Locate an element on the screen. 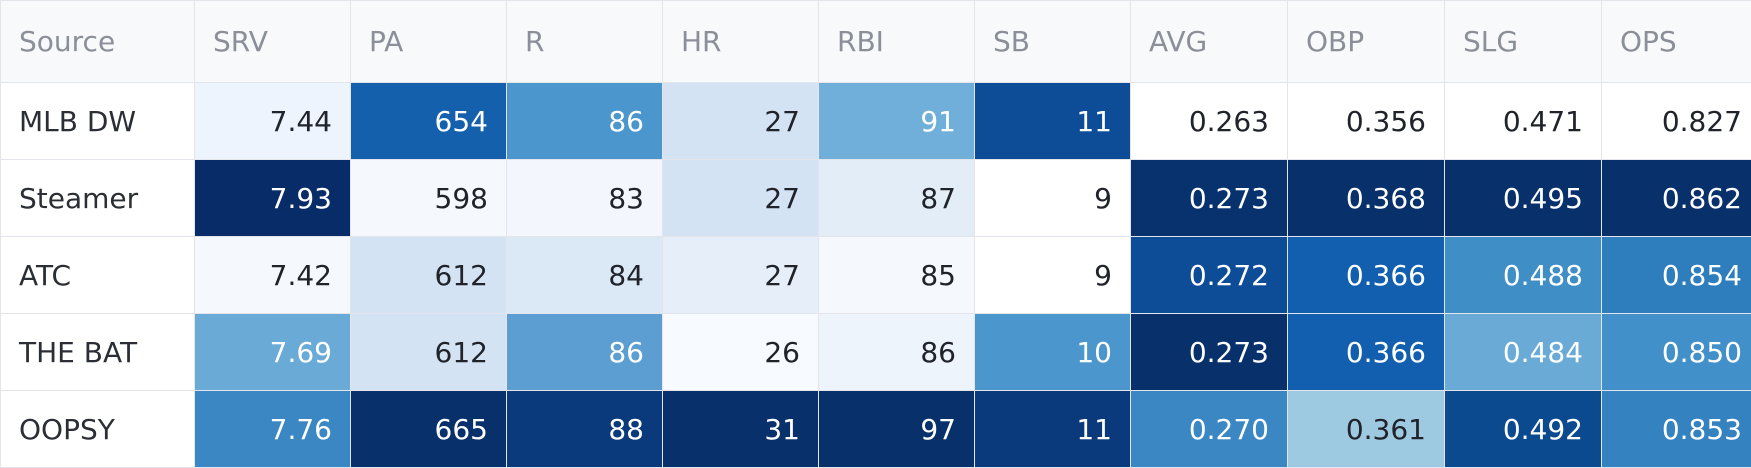  stat-cell: 0.356 is located at coordinates (1366, 121).